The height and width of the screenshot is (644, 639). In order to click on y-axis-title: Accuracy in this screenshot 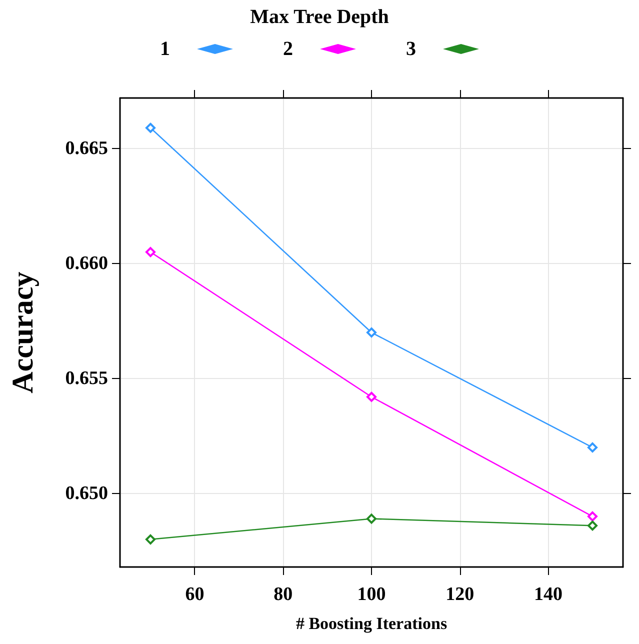, I will do `click(23, 333)`.